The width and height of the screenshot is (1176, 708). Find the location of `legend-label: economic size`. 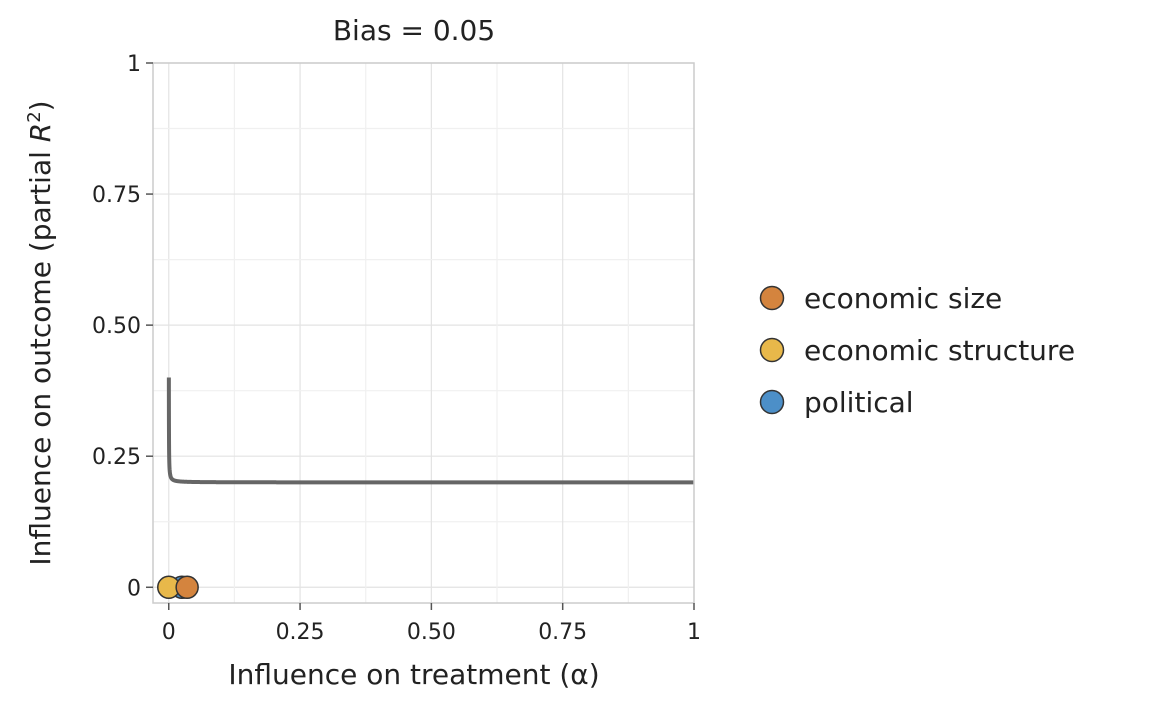

legend-label: economic size is located at coordinates (903, 298).